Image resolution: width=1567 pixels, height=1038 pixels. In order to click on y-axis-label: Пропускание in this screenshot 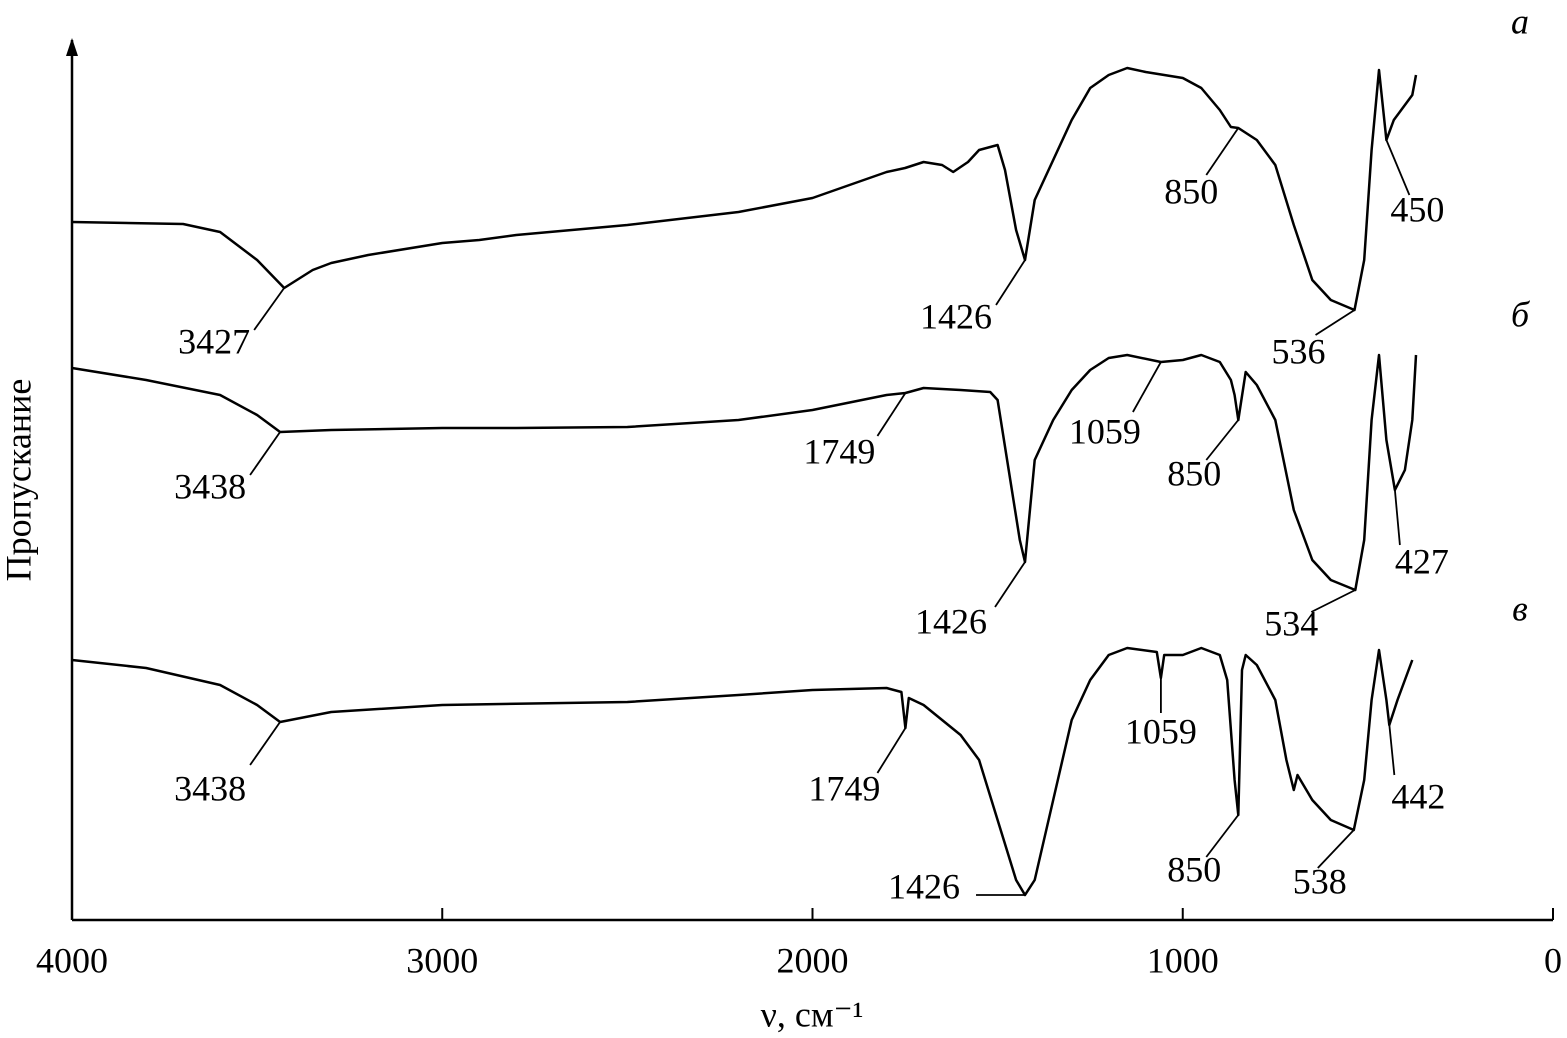, I will do `click(19, 480)`.